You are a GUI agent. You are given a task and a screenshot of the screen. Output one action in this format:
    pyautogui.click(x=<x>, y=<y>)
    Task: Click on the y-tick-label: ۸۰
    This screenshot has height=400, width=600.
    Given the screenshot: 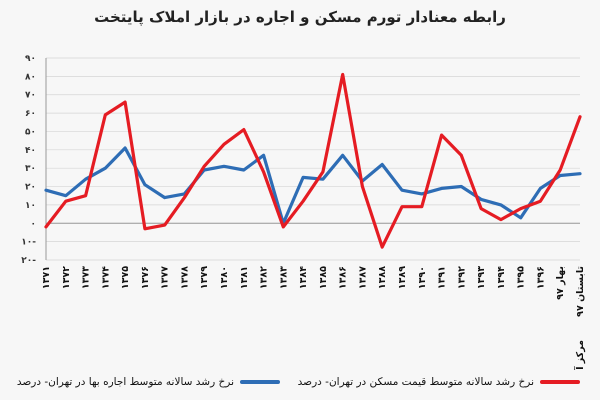 What is the action you would take?
    pyautogui.click(x=30, y=77)
    